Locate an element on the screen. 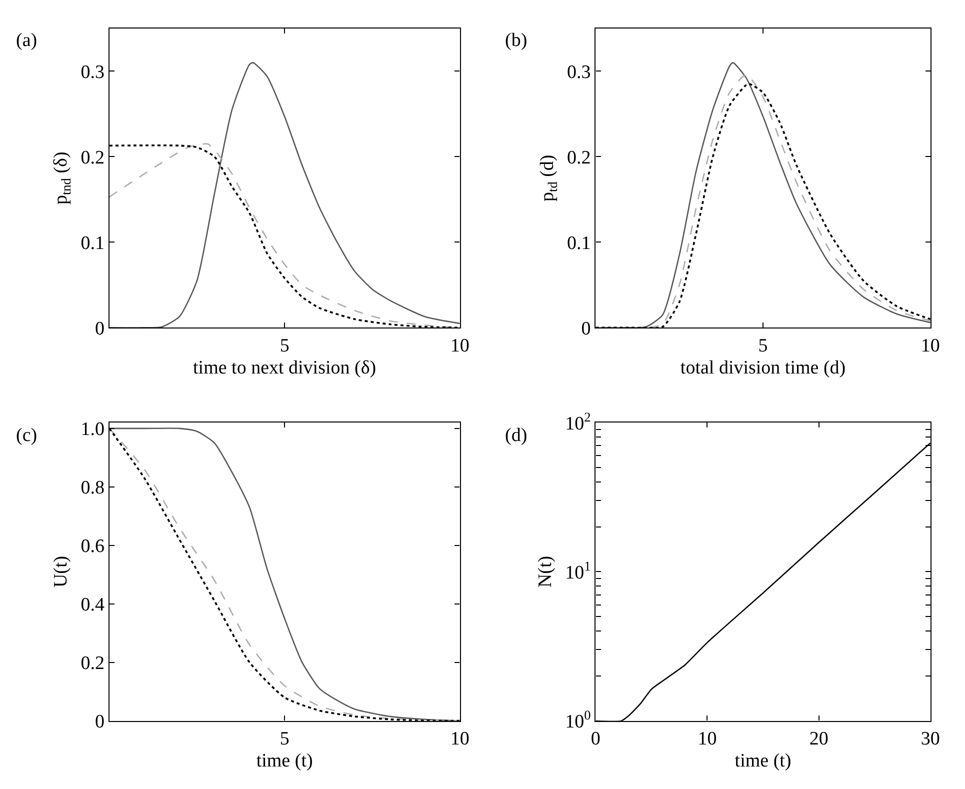 Image resolution: width=965 pixels, height=789 pixels. y-tick-label: 0.4 is located at coordinates (92, 605).